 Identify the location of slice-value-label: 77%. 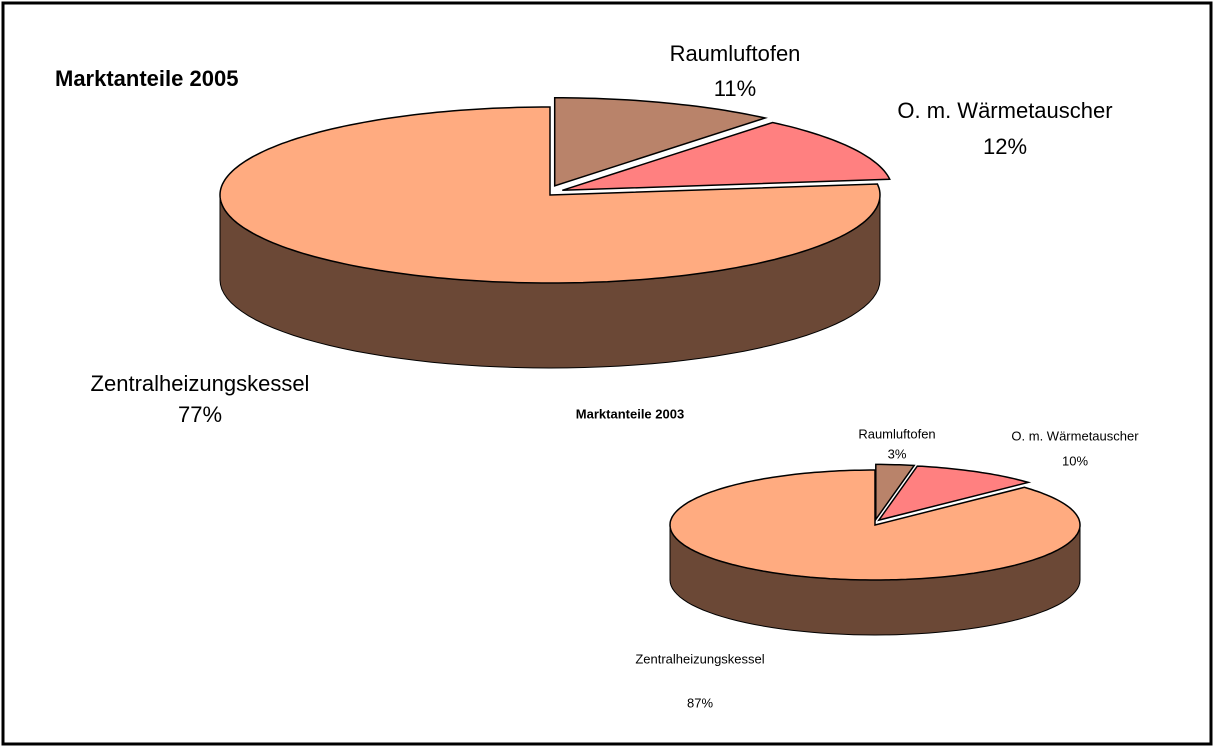
(200, 414).